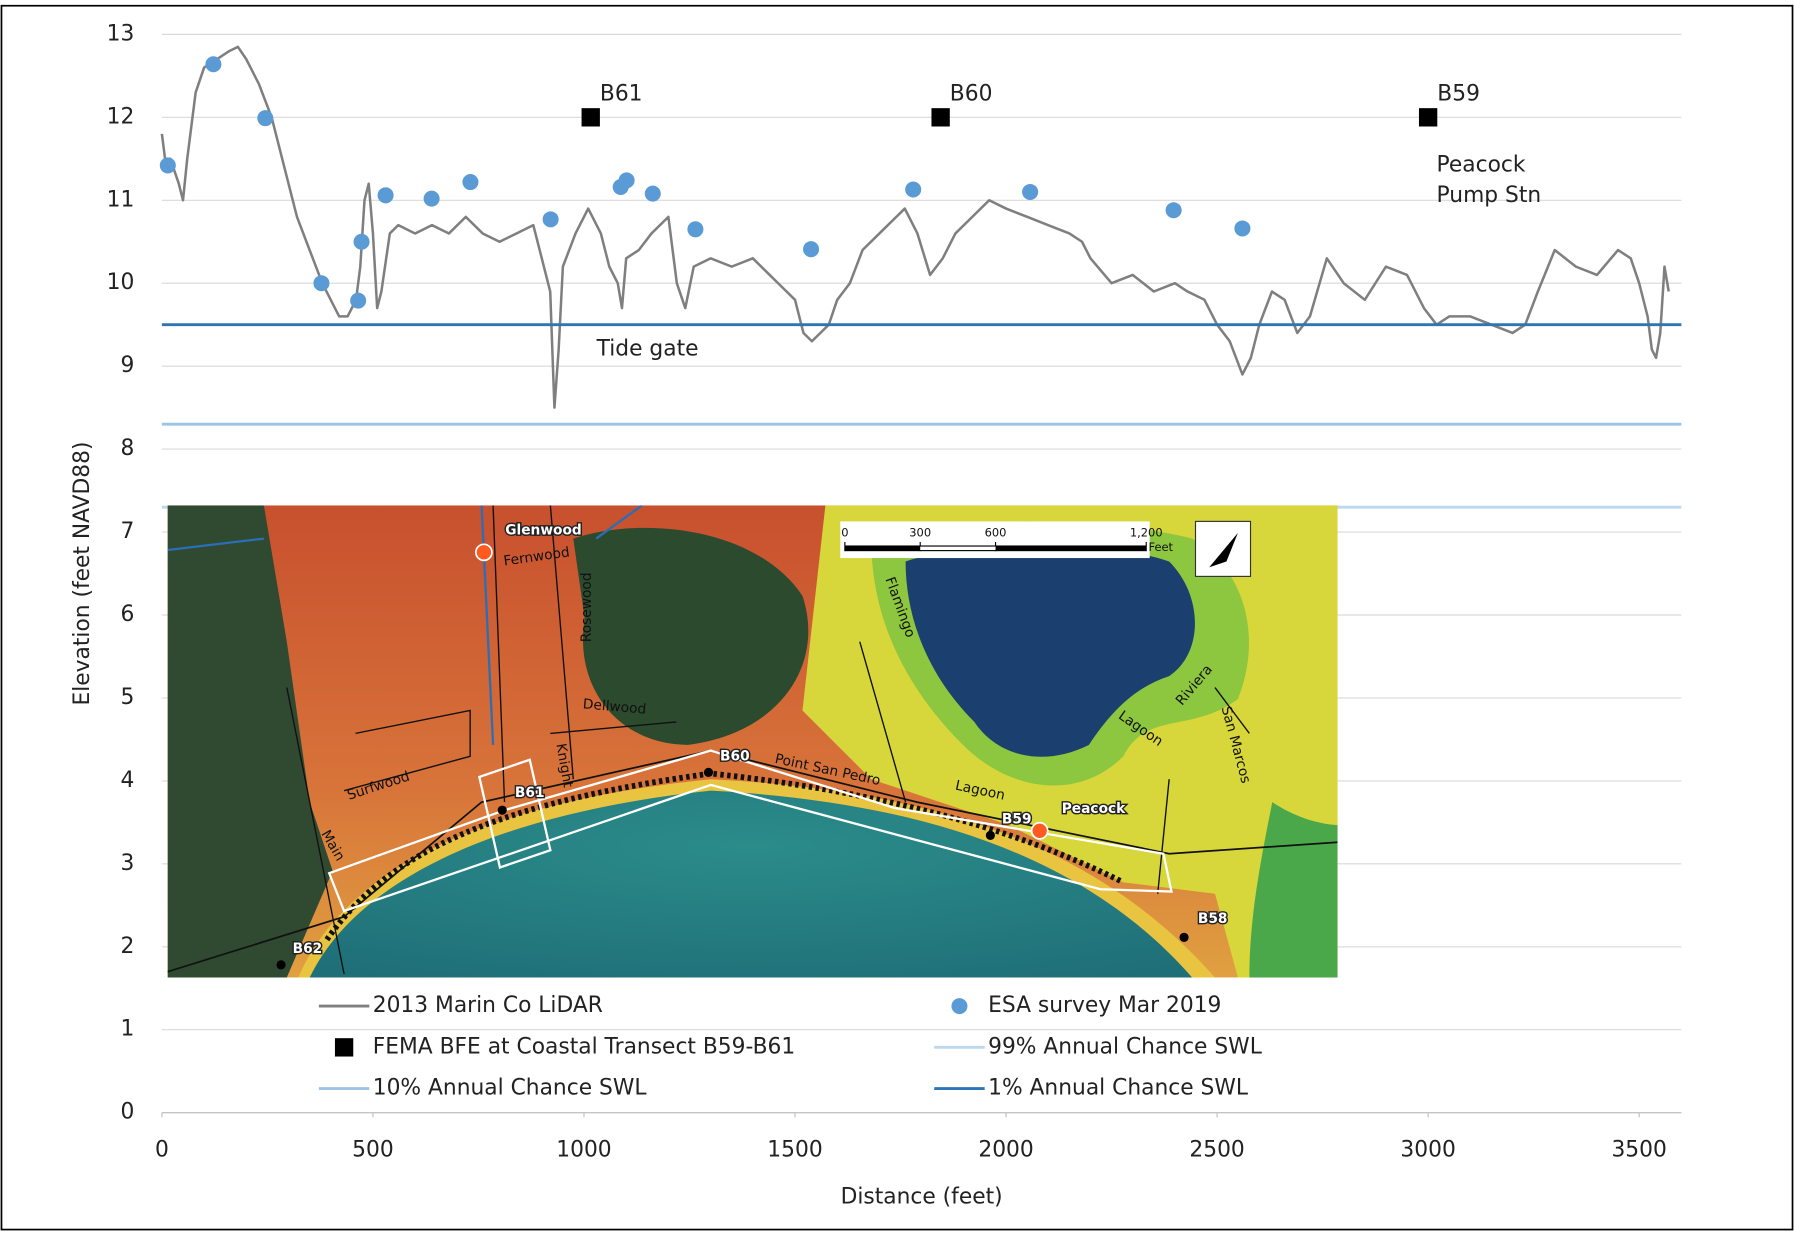 Image resolution: width=1794 pixels, height=1233 pixels. Describe the element at coordinates (1481, 164) in the screenshot. I see `annotation: Peacock` at that location.